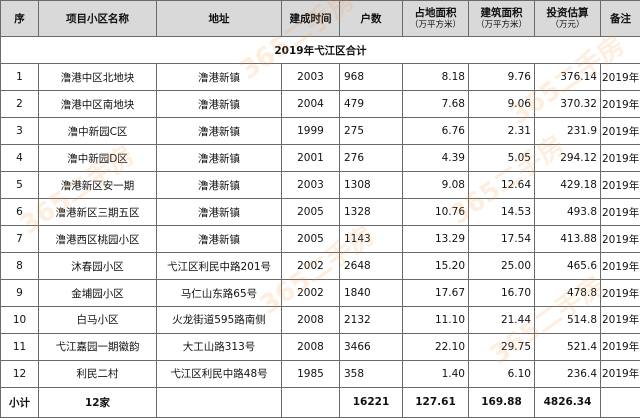  Describe the element at coordinates (435, 77) in the screenshot. I see `cell-land-area: 8.18` at that location.